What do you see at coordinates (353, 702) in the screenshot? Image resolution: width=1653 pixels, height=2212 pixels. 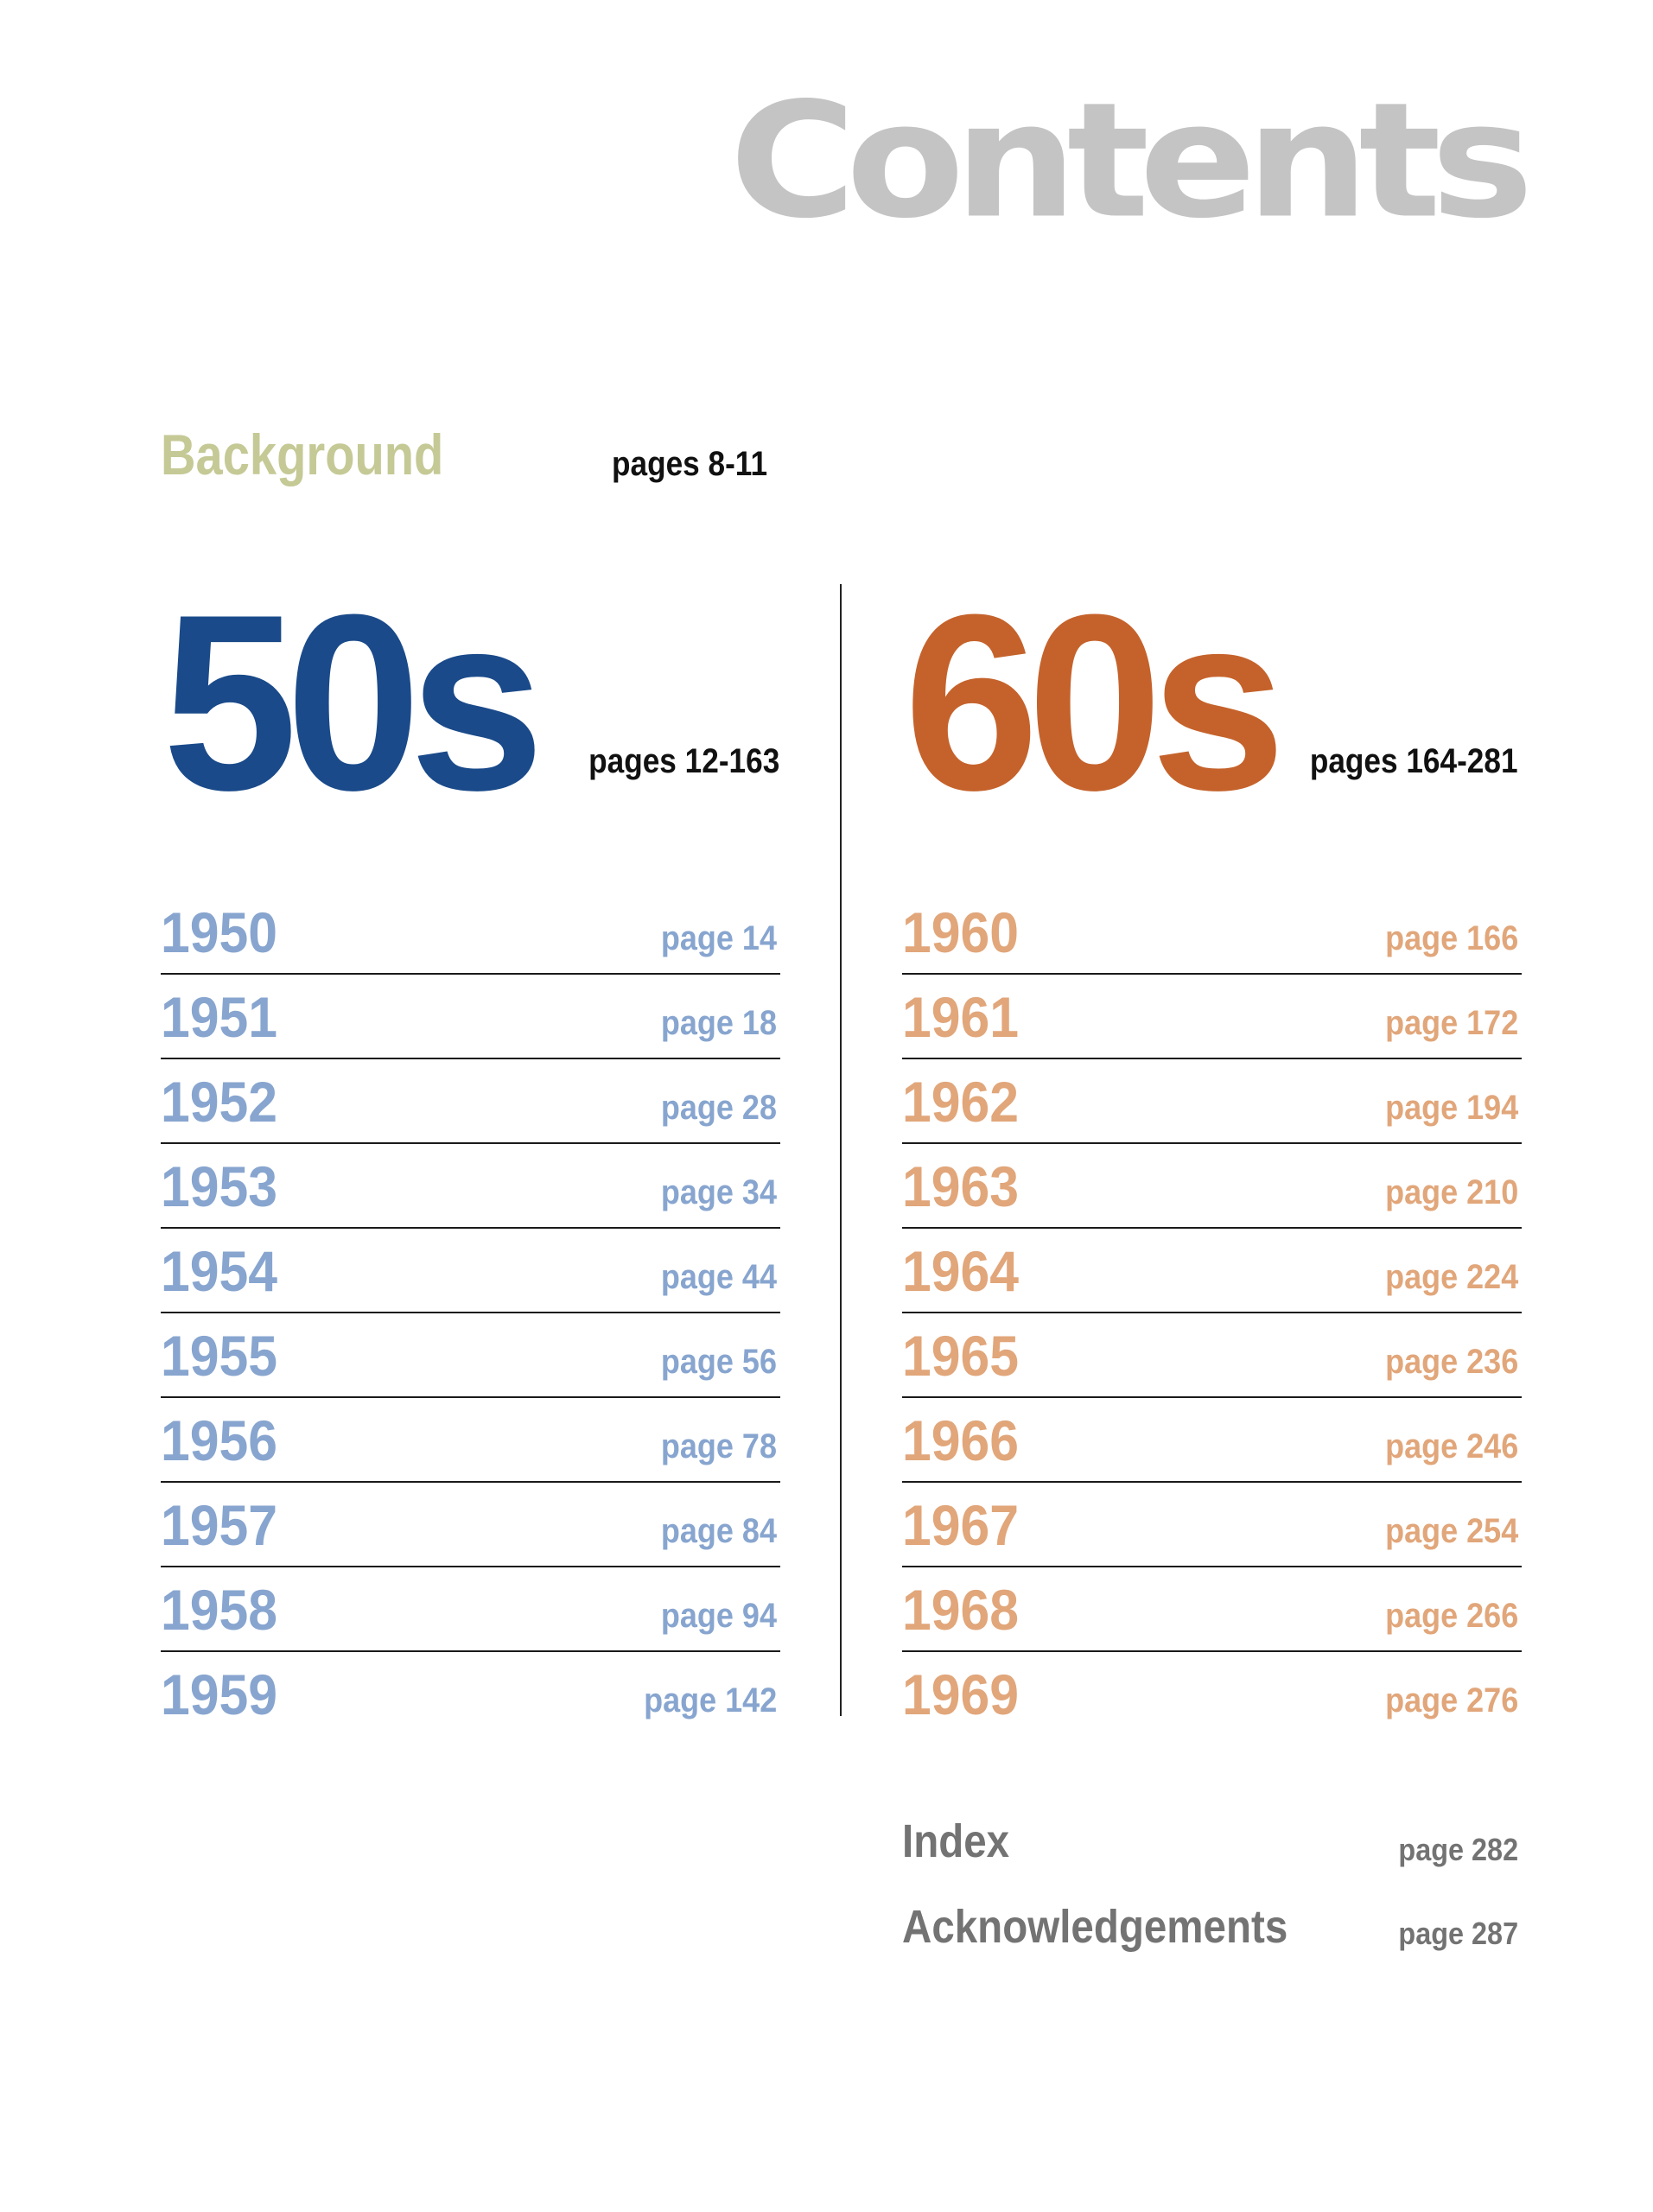 I see `decade-50s-heading: 50s` at bounding box center [353, 702].